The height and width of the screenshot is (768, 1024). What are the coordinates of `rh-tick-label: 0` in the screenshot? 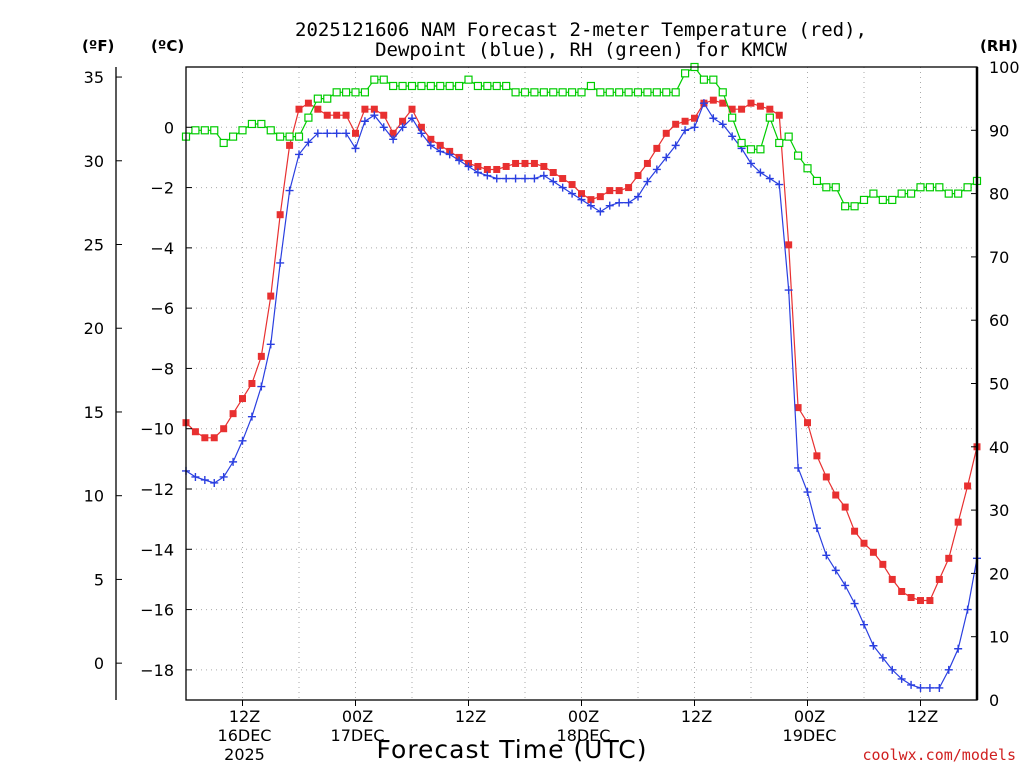 It's located at (994, 700).